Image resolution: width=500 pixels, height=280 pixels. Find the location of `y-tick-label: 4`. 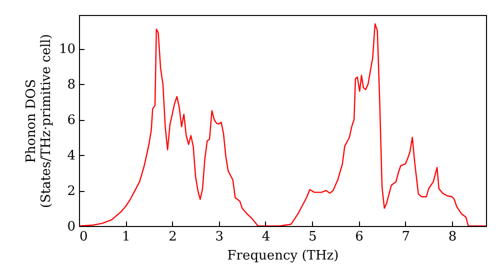

y-tick-label: 4 is located at coordinates (71, 156).